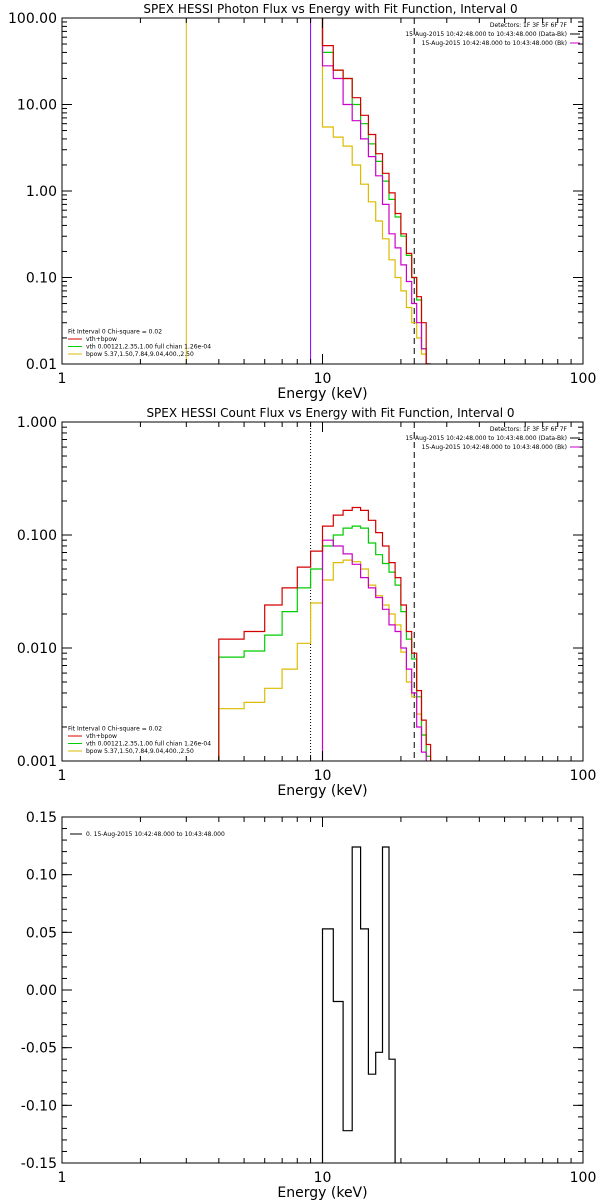 This screenshot has height=1200, width=600. I want to click on series-line-bpow, so click(376, 191).